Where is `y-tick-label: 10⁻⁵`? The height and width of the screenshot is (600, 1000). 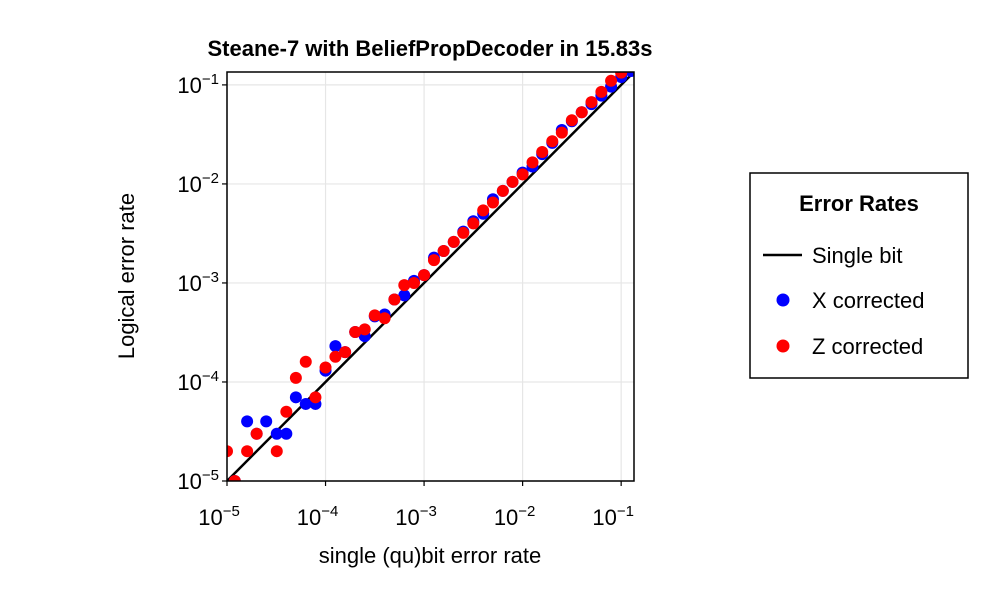
y-tick-label: 10⁻⁵ is located at coordinates (198, 480).